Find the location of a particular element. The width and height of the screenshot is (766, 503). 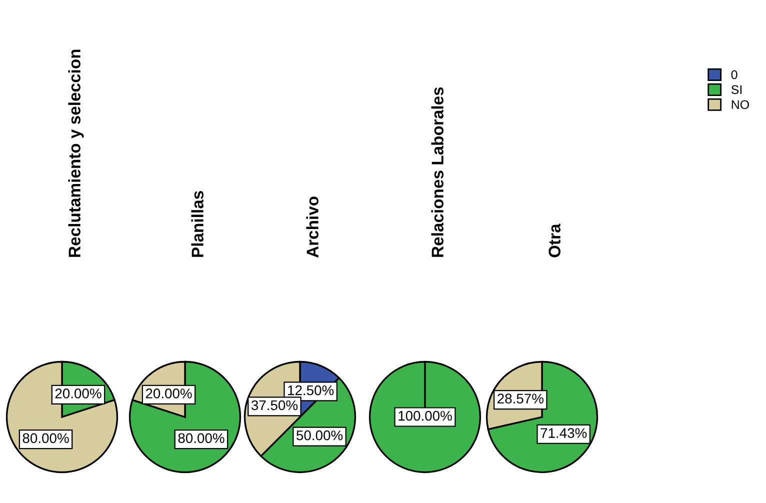

legend-label: 0 is located at coordinates (734, 75).